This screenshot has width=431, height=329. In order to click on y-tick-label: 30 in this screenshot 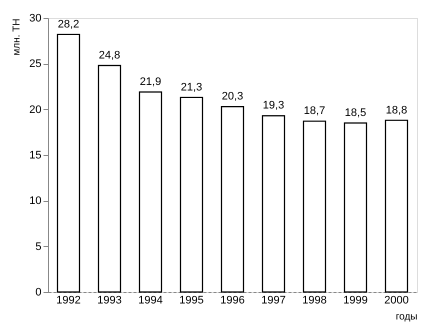, I will do `click(35, 18)`.